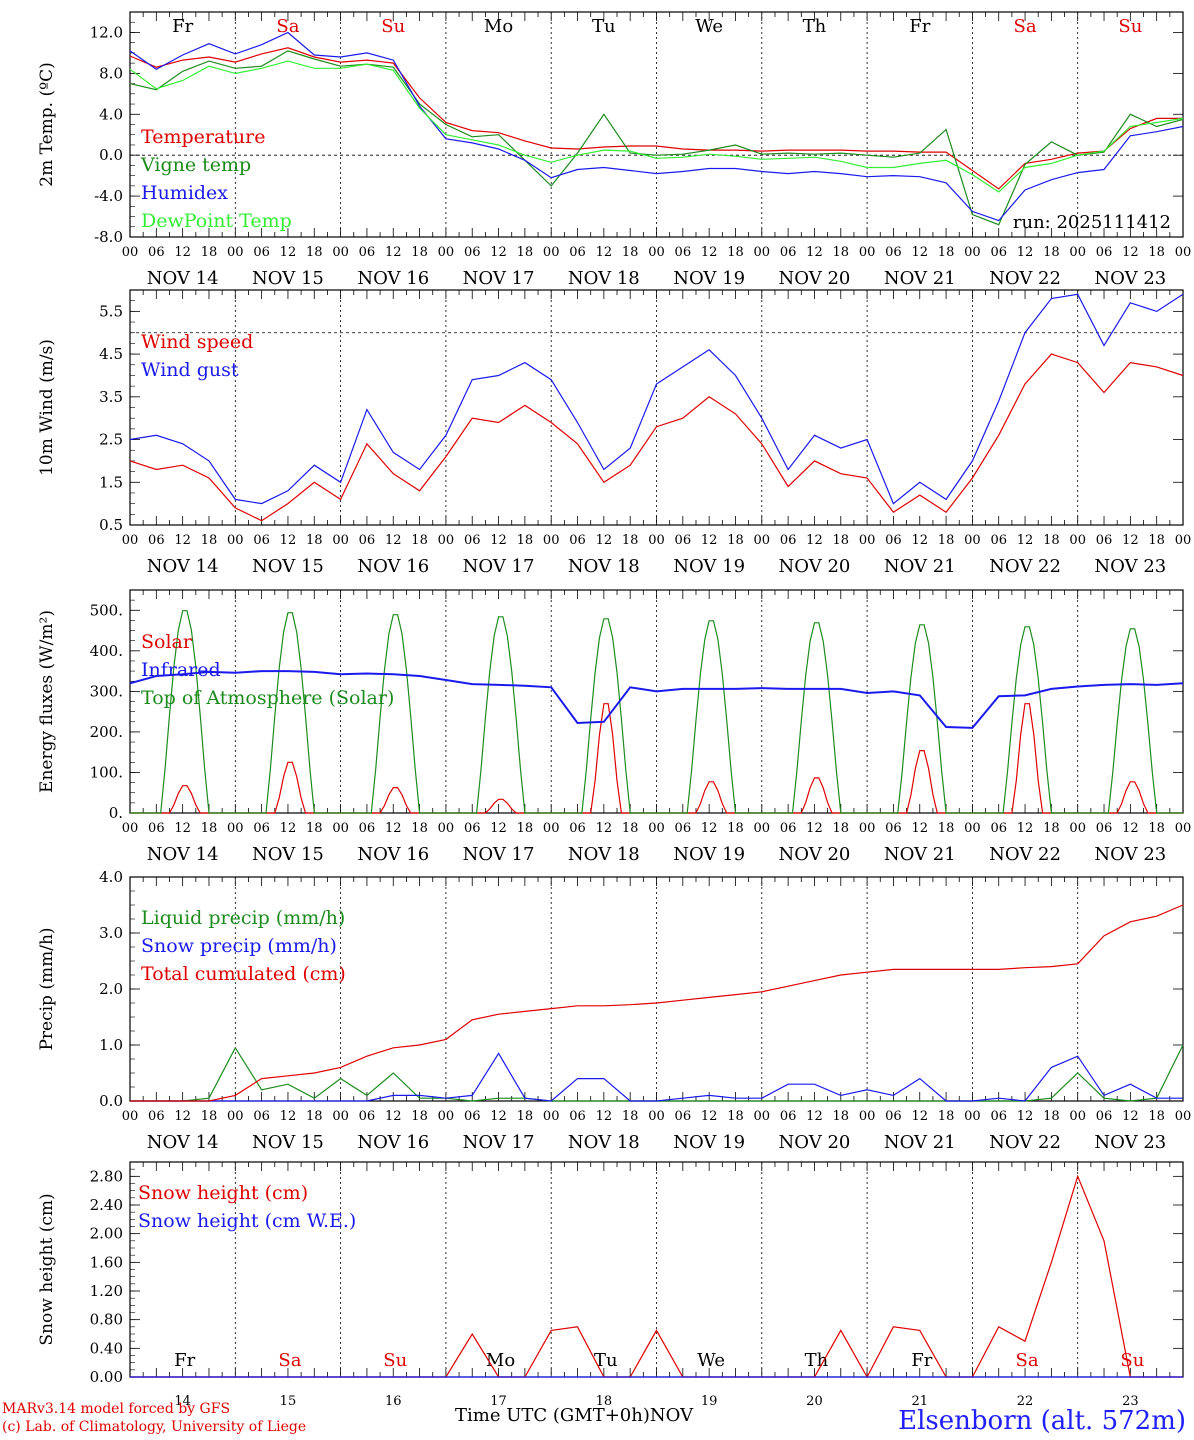  I want to click on series-line-humidex, so click(656, 126).